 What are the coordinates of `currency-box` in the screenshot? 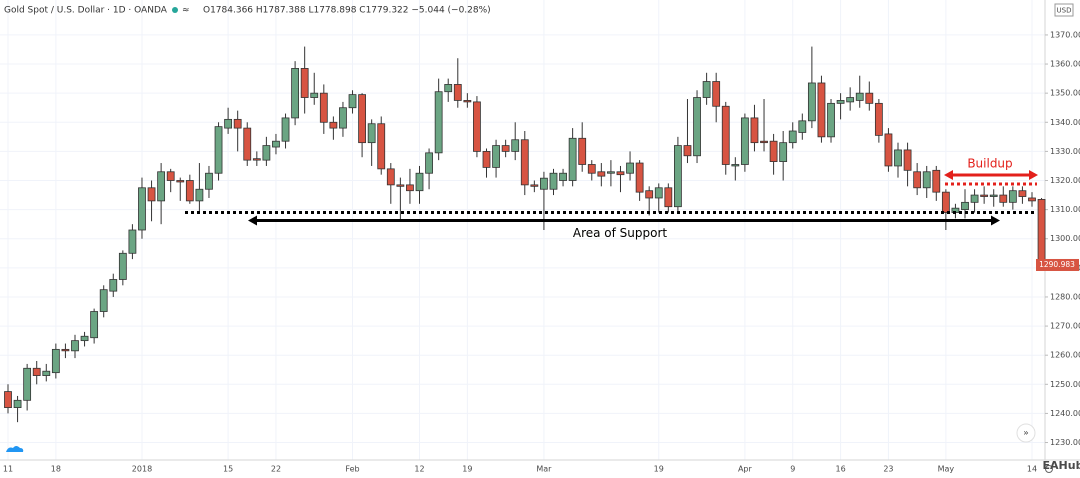 It's located at (1064, 10).